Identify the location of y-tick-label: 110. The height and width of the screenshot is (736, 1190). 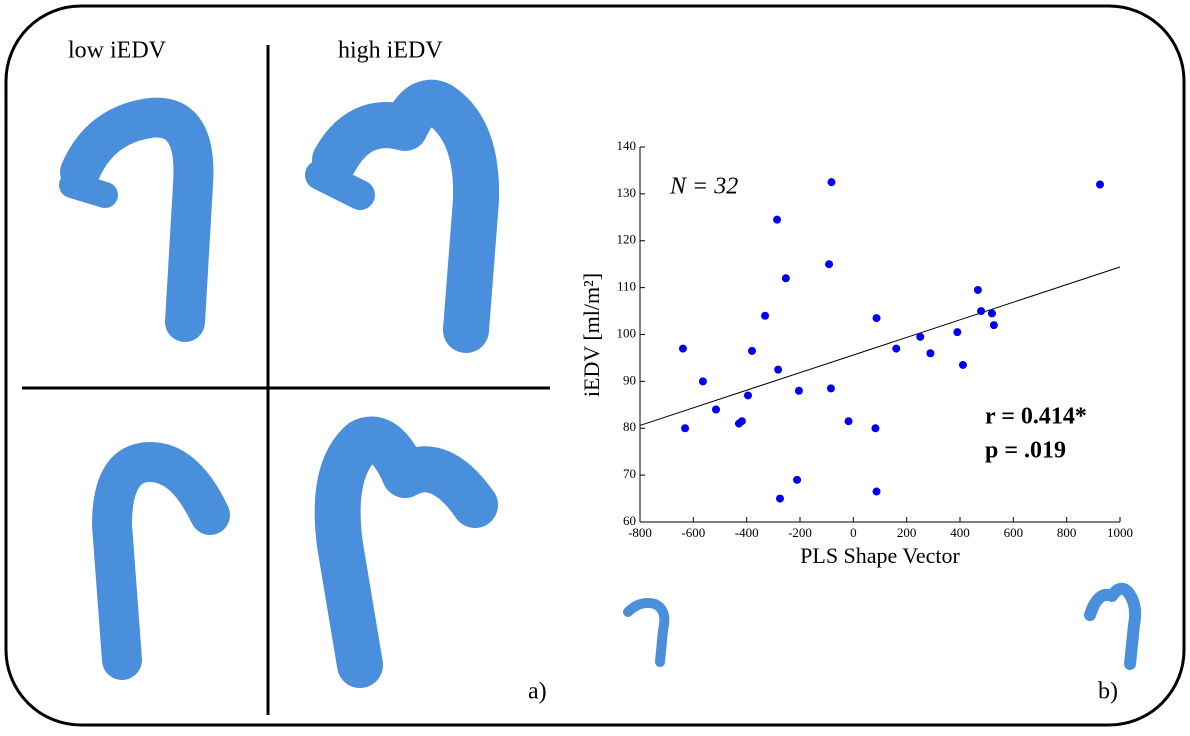
(626, 286).